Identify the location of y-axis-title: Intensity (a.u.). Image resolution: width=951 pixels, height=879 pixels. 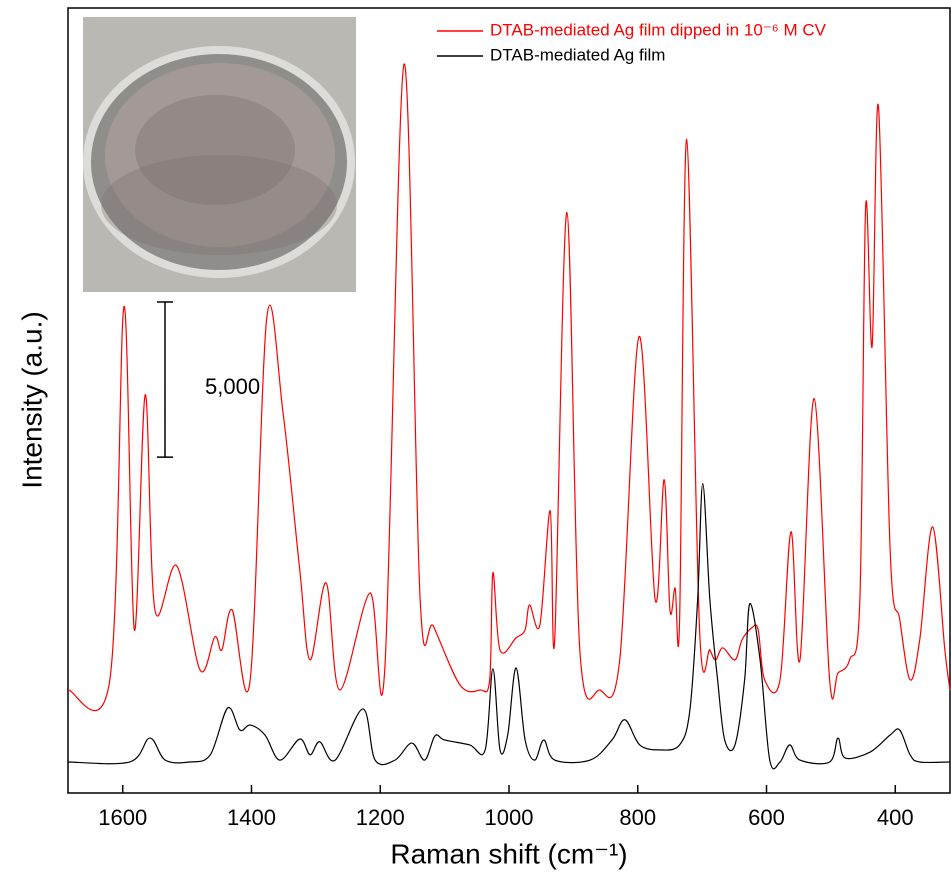
(31, 399).